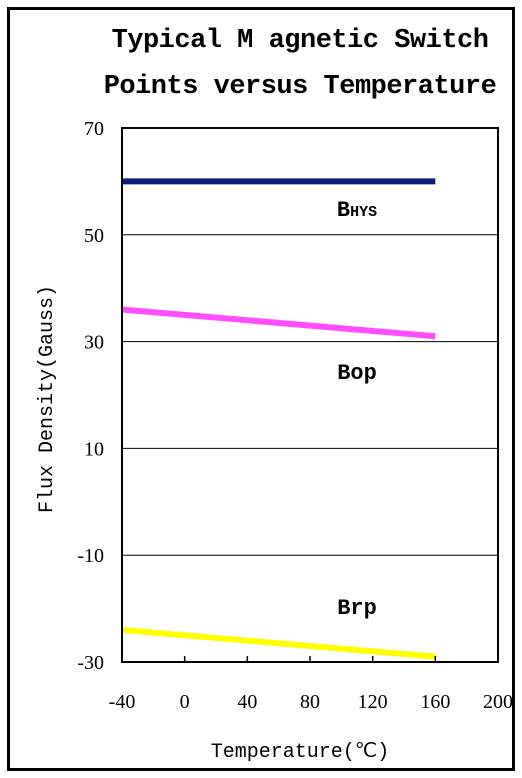  What do you see at coordinates (300, 87) in the screenshot?
I see `chart-title-line-2: Points versus Temperature` at bounding box center [300, 87].